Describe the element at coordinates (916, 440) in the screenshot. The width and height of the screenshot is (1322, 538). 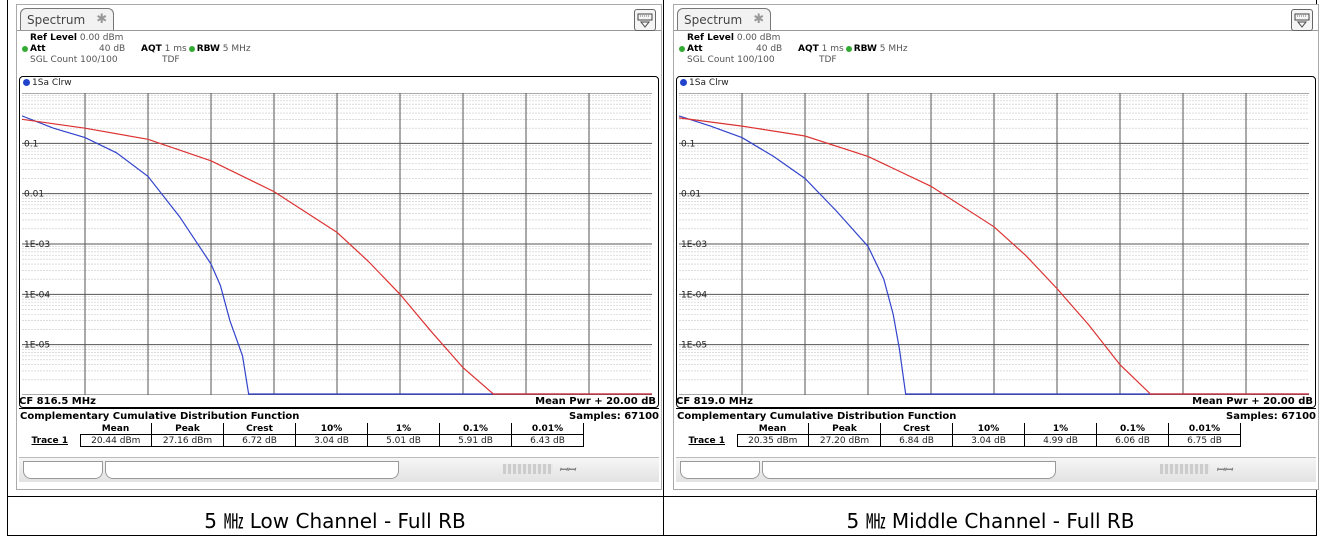
I see `table-cell: 6.84 dB` at that location.